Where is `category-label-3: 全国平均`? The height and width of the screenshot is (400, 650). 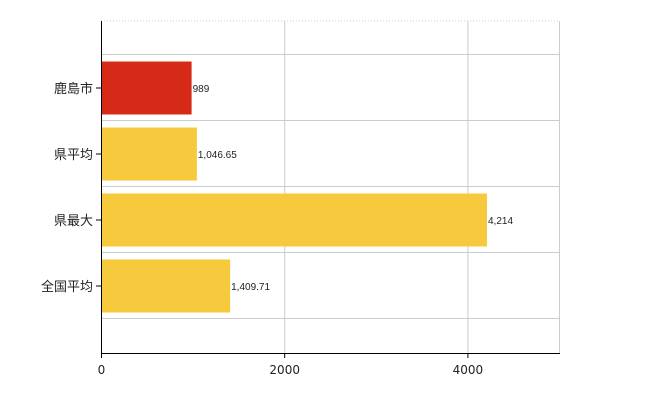 category-label-3: 全国平均 is located at coordinates (67, 287).